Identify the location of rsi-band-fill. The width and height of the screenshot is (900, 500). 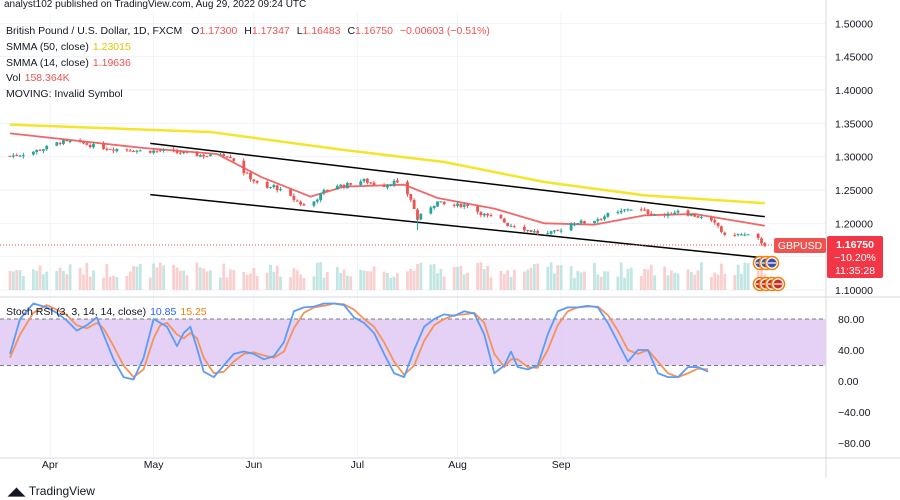
(413, 342).